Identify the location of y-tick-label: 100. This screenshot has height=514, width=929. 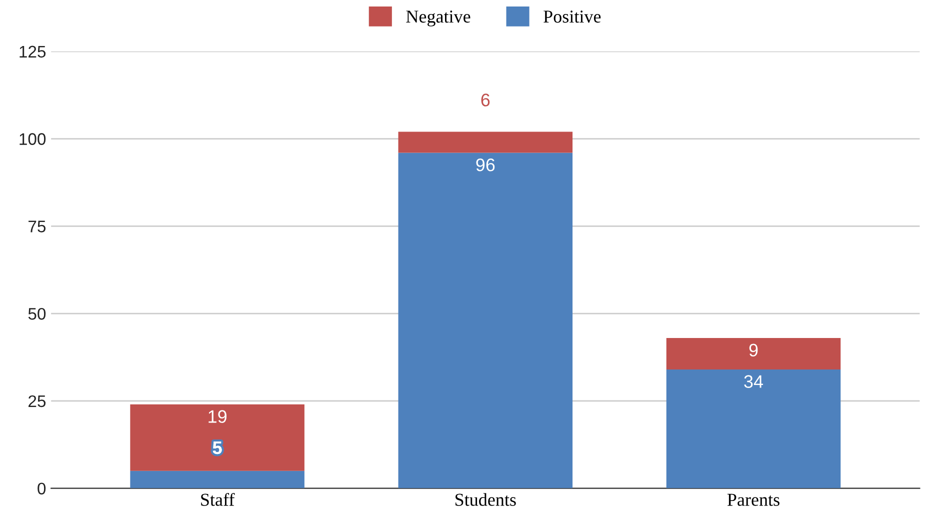
(33, 139).